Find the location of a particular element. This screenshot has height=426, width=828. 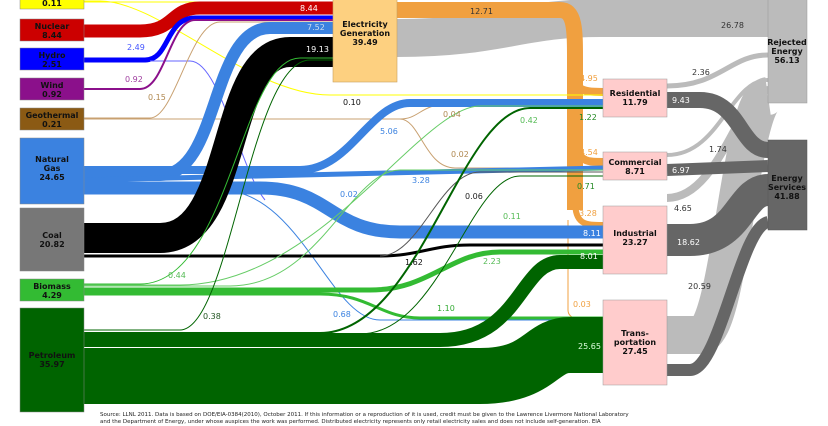

rej-name2: Energy is located at coordinates (787, 51).